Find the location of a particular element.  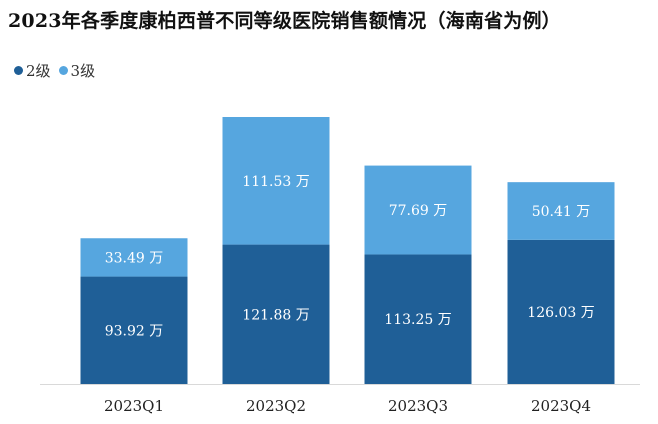

data-label-series-1-2023Q3: 113.25 万 is located at coordinates (417, 320).